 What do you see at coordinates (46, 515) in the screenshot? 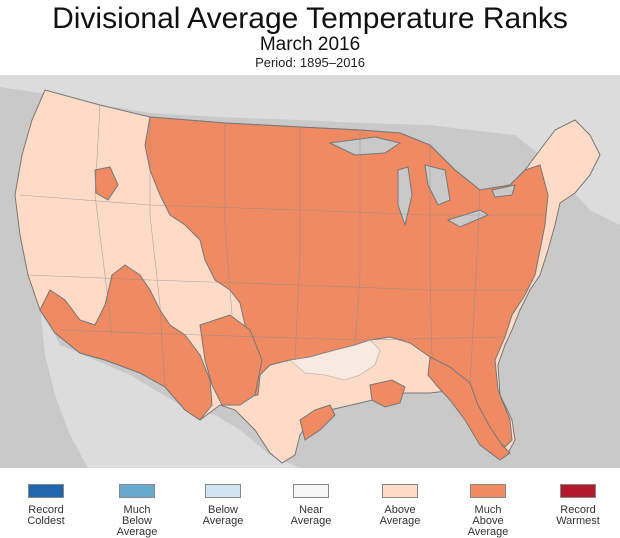
I see `legend-label: Record Coldest` at bounding box center [46, 515].